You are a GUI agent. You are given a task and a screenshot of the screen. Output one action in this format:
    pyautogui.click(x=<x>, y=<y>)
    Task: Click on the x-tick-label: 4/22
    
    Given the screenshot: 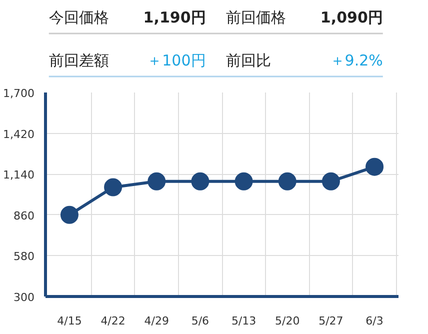 What is the action you would take?
    pyautogui.click(x=113, y=321)
    